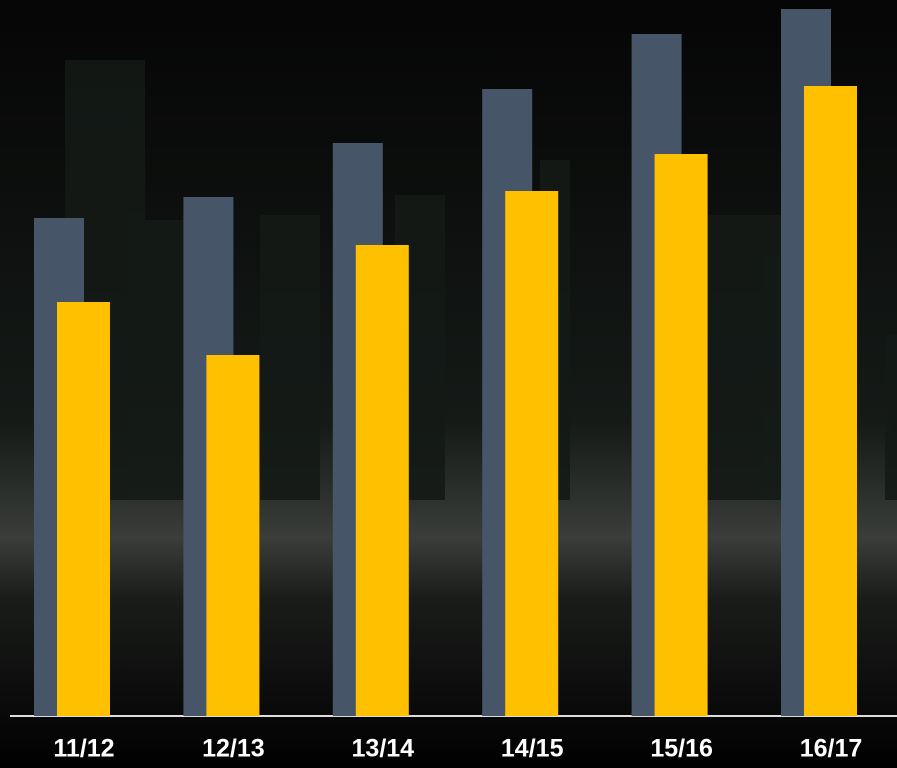 Image resolution: width=897 pixels, height=768 pixels. I want to click on x-tick-label: 11/12, so click(83, 749).